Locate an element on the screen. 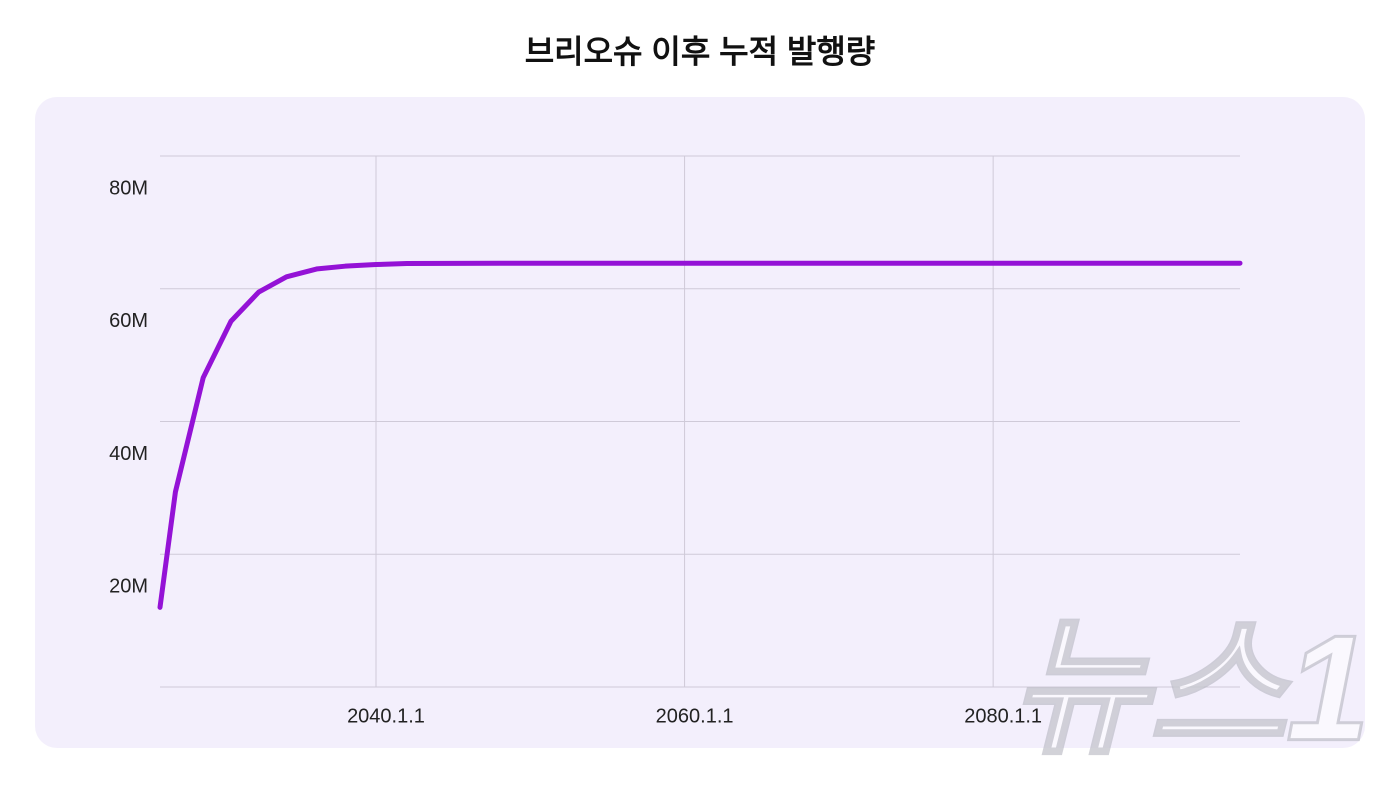 This screenshot has height=788, width=1400. y-tick-label: 40M is located at coordinates (128, 454).